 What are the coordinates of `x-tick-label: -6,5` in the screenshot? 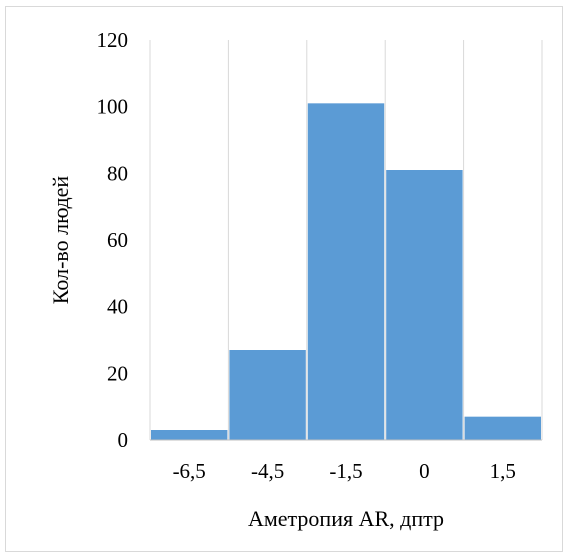 It's located at (189, 471).